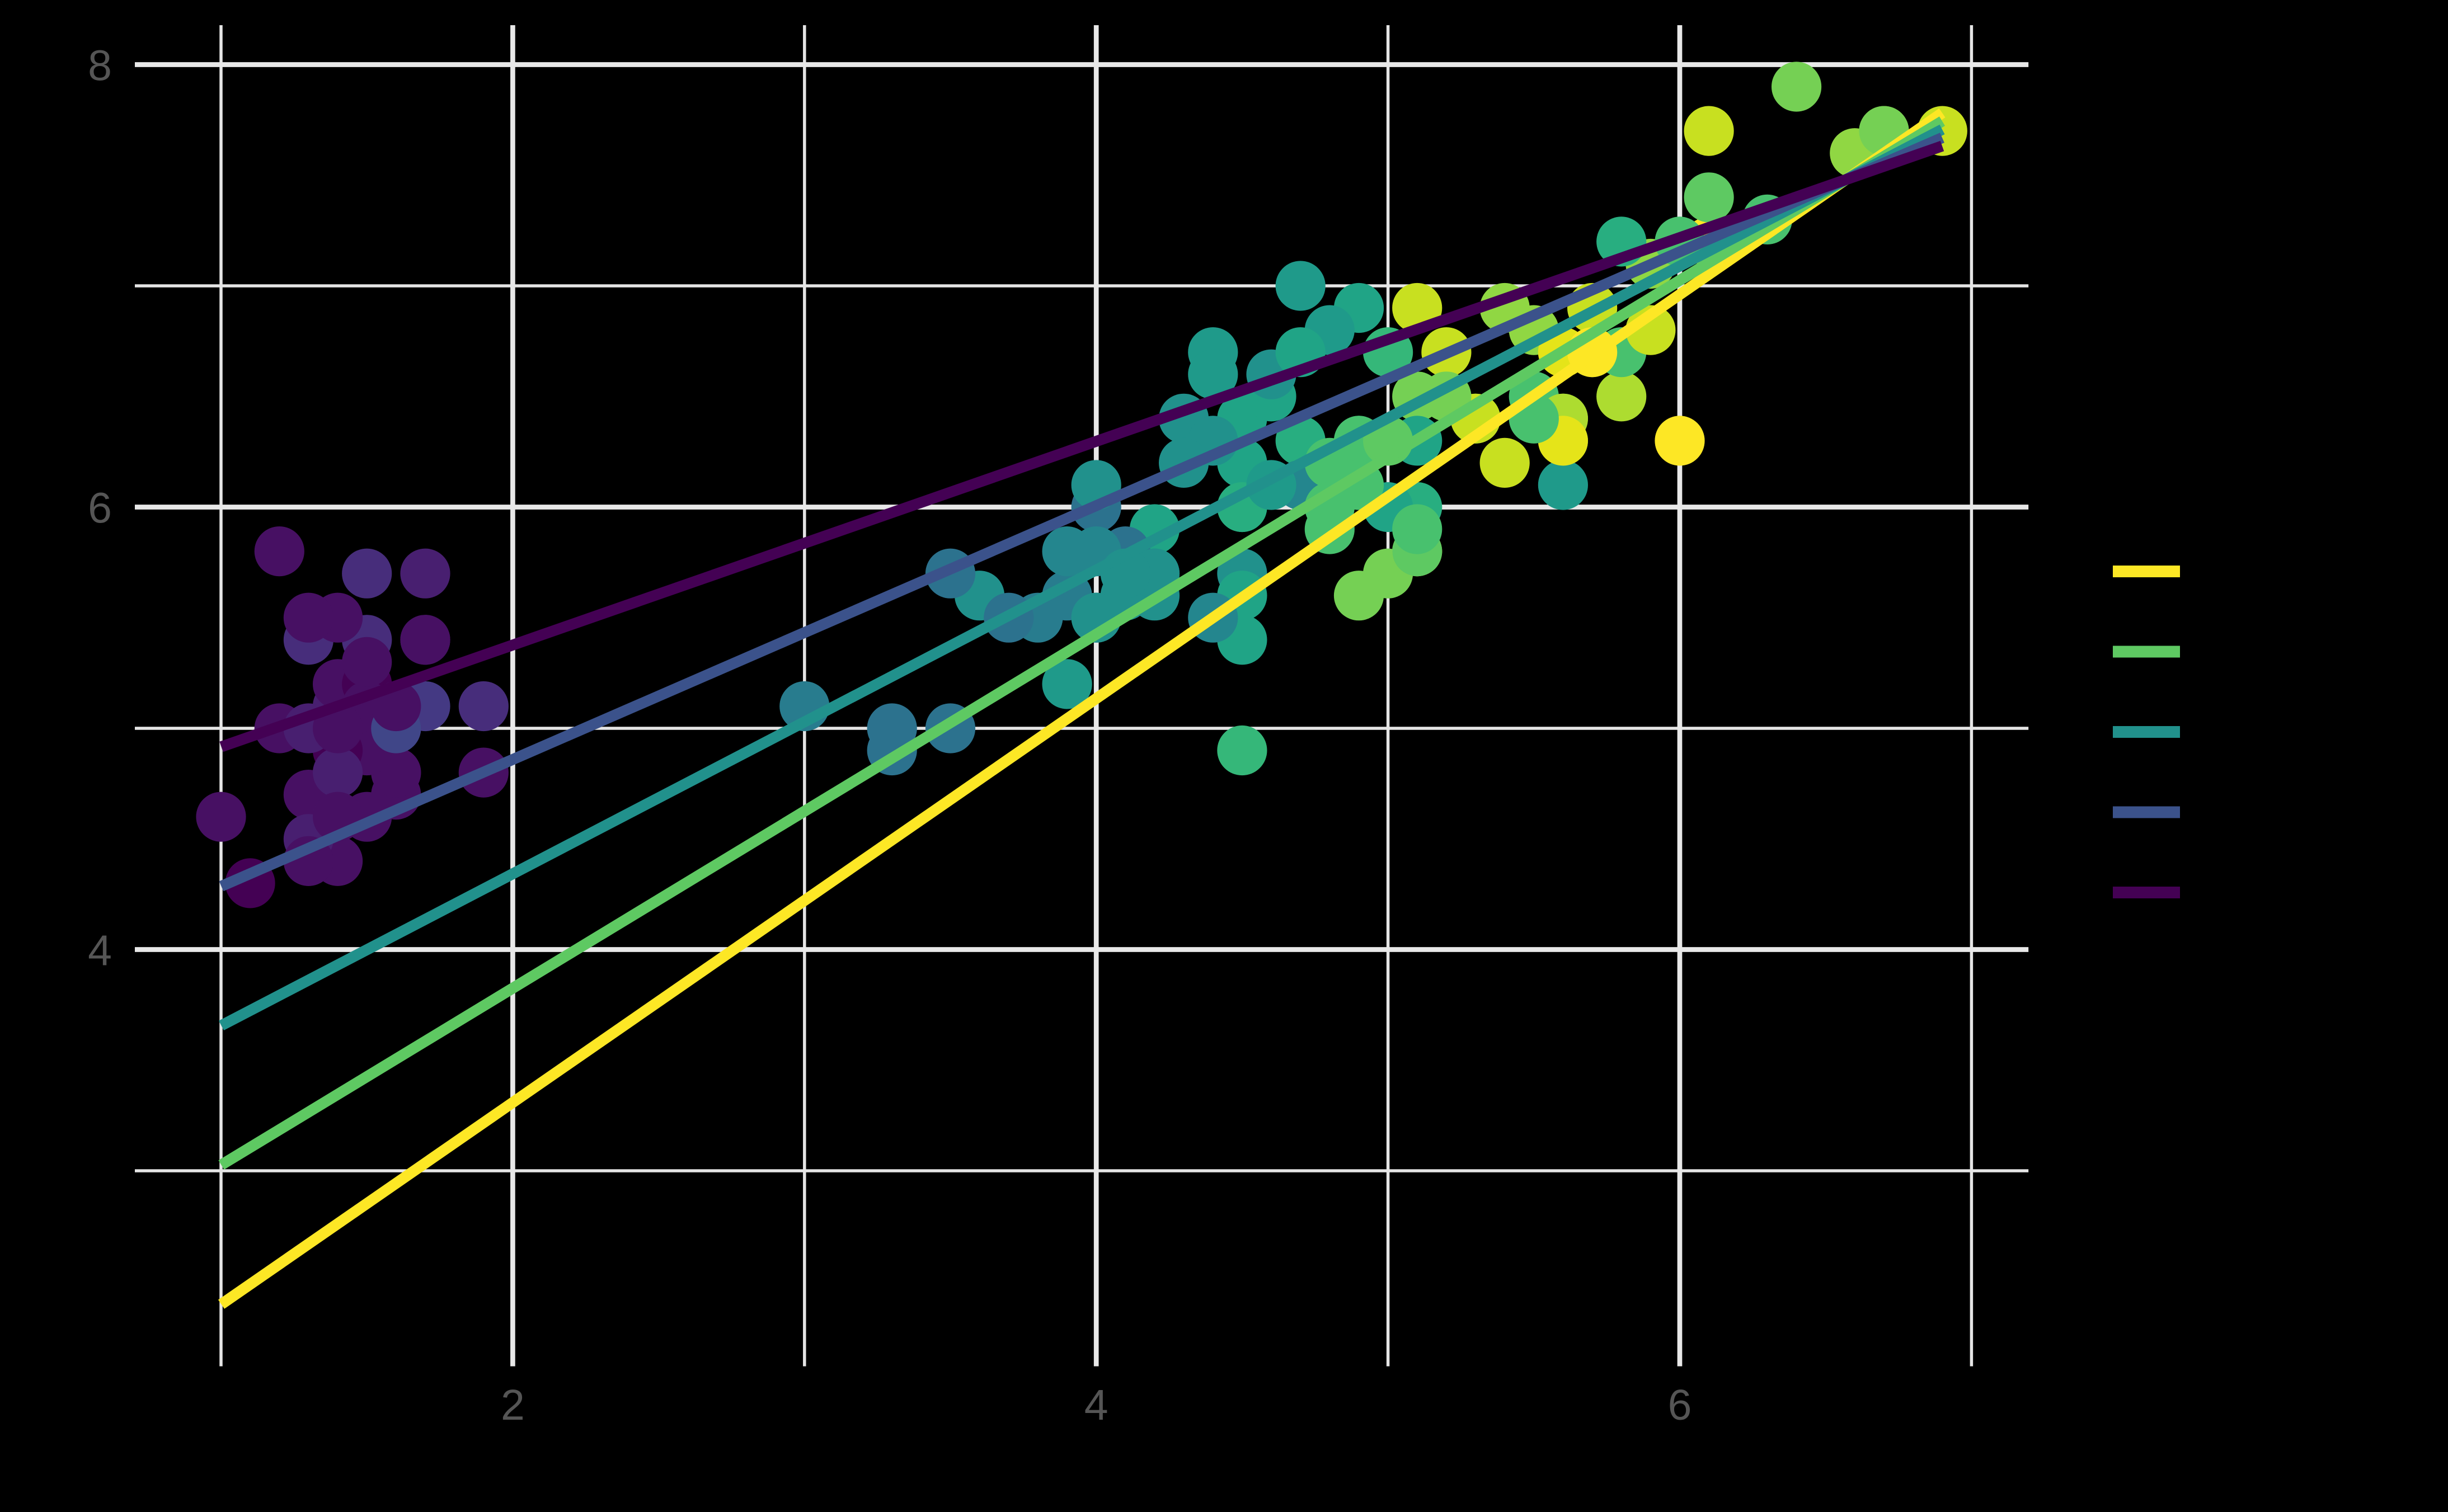 The image size is (2448, 1512). What do you see at coordinates (513, 1405) in the screenshot?
I see `svg-text: 2` at bounding box center [513, 1405].